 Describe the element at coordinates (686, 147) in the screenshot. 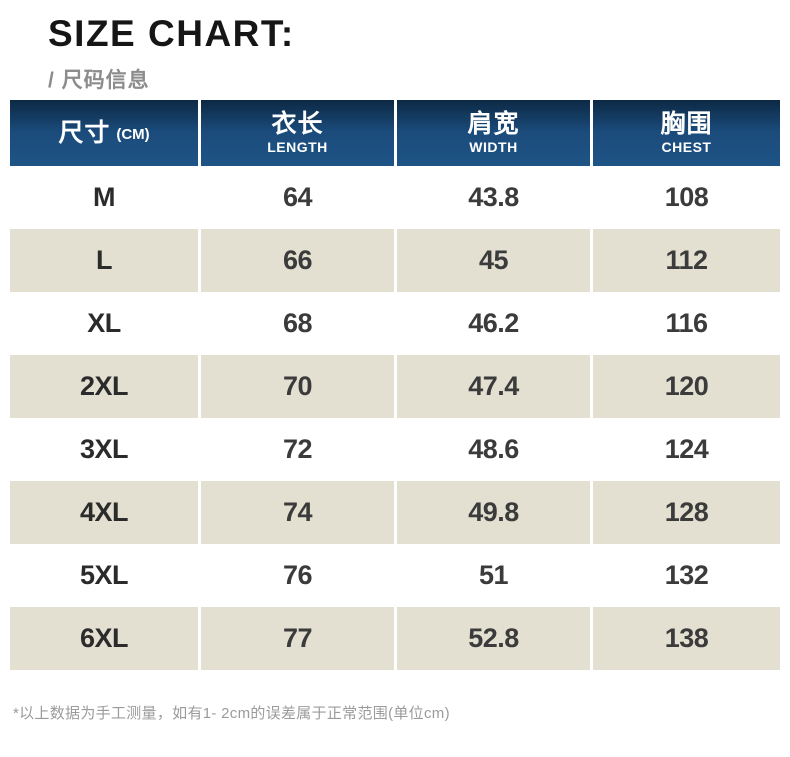

I see `header-chest-en: CHEST` at that location.